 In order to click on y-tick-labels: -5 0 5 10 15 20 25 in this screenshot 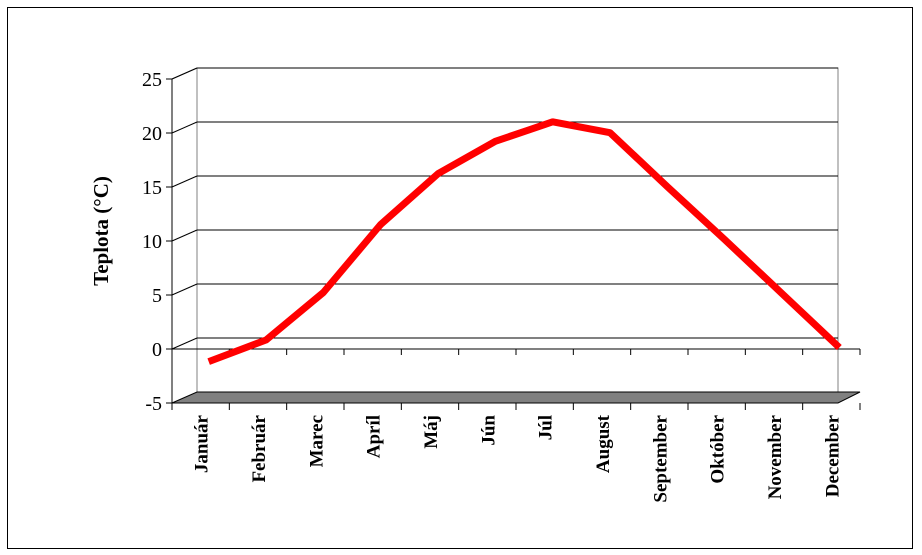, I will do `click(152, 242)`.